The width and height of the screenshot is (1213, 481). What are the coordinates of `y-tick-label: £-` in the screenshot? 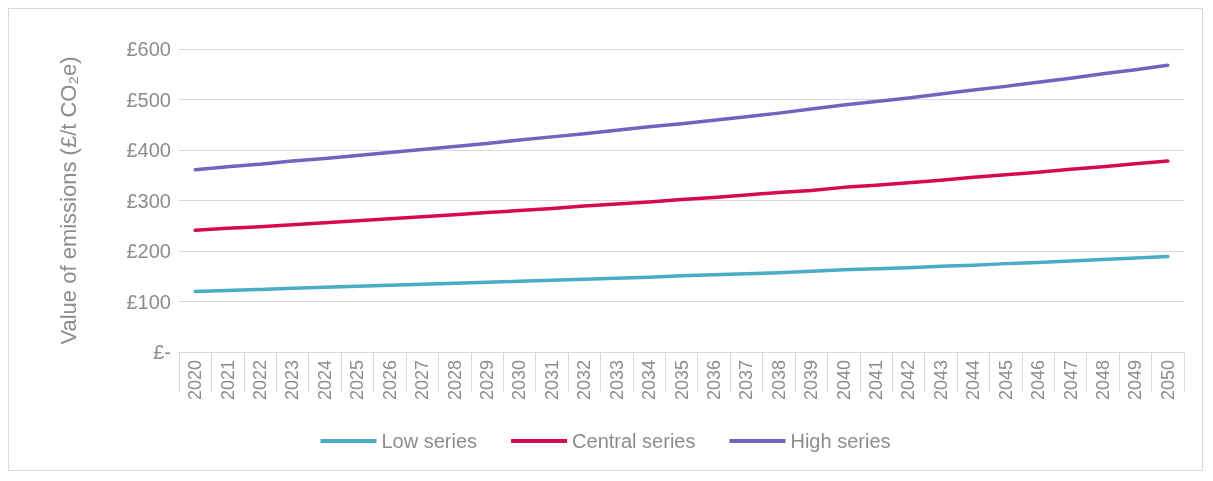 It's located at (162, 352).